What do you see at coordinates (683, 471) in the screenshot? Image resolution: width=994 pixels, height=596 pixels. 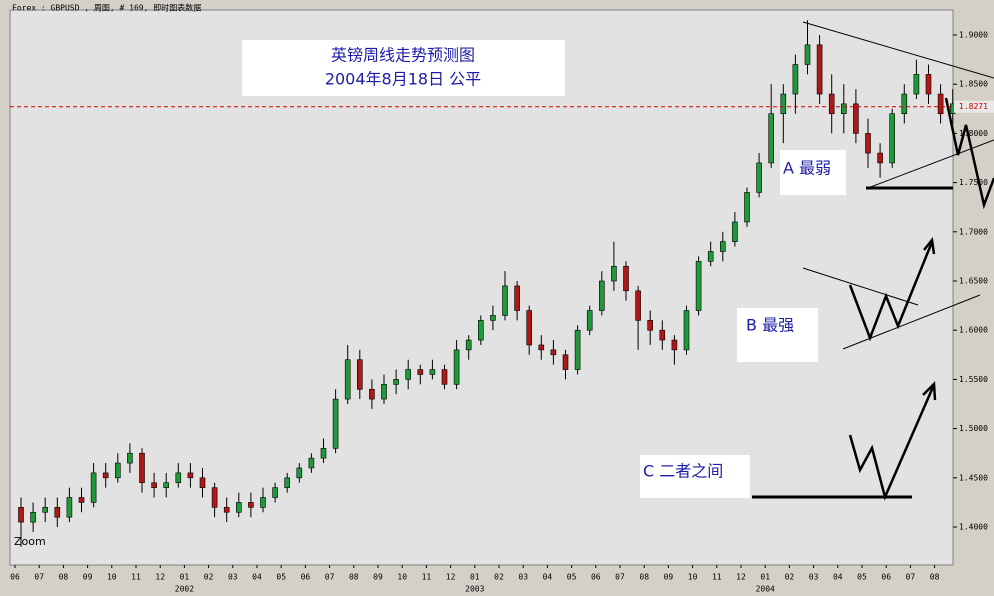 I see `annotation: C 二者之间` at bounding box center [683, 471].